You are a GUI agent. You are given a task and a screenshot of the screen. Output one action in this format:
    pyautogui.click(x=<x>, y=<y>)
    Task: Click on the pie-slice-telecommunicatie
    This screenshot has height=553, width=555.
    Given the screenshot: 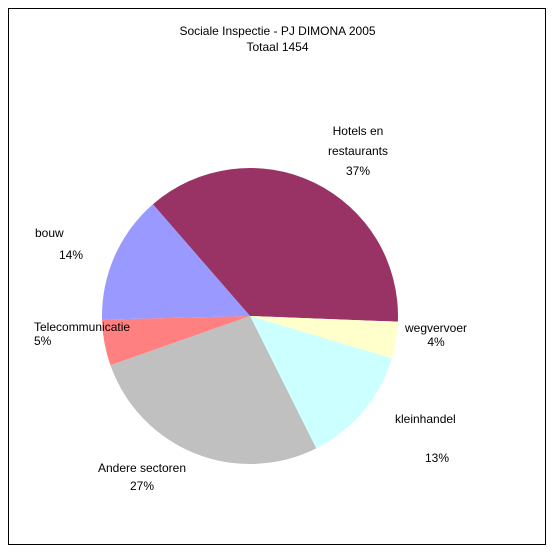 What is the action you would take?
    pyautogui.click(x=176, y=341)
    